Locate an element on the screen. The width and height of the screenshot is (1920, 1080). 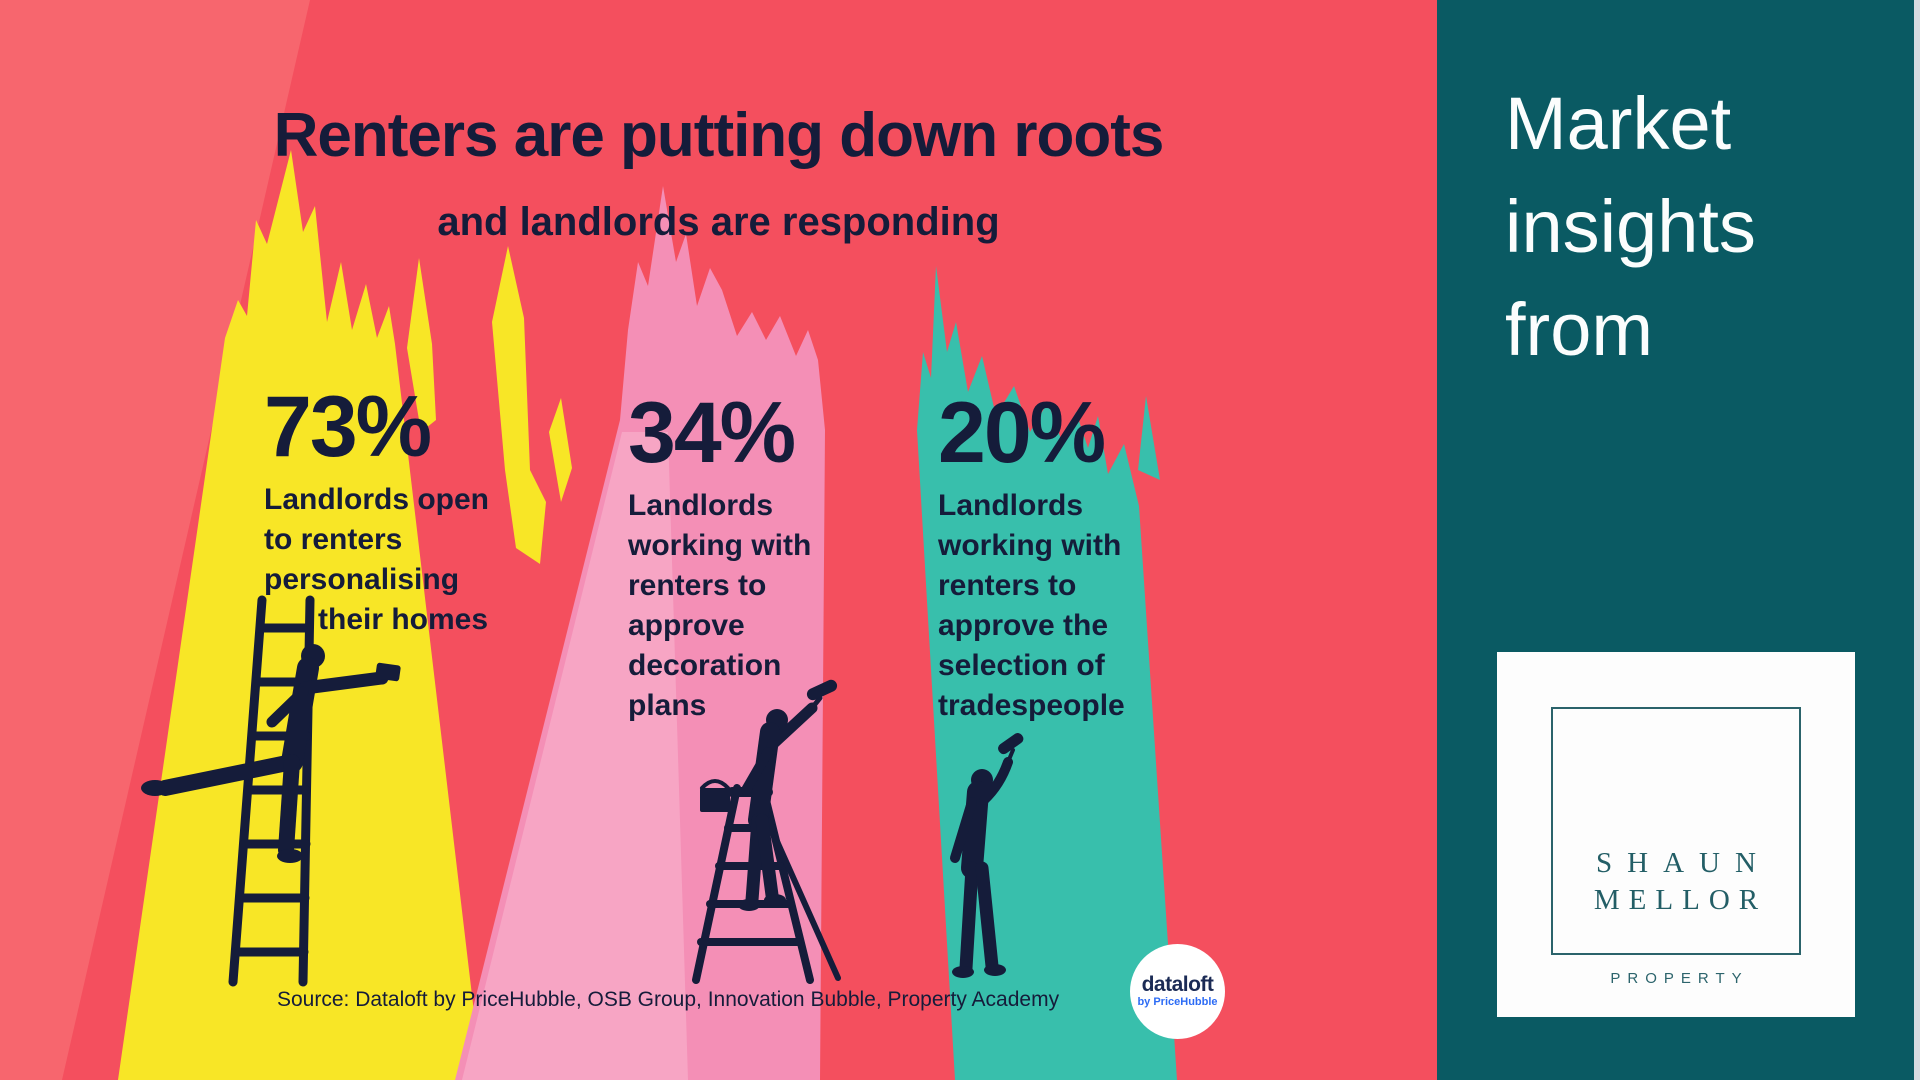
stat-line: decoration is located at coordinates (705, 665).